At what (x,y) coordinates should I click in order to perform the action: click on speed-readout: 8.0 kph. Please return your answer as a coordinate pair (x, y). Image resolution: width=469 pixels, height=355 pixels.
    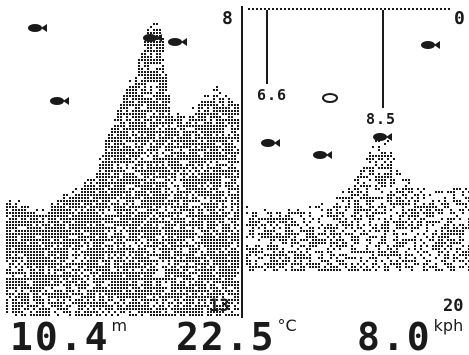
    Looking at the image, I should click on (410, 336).